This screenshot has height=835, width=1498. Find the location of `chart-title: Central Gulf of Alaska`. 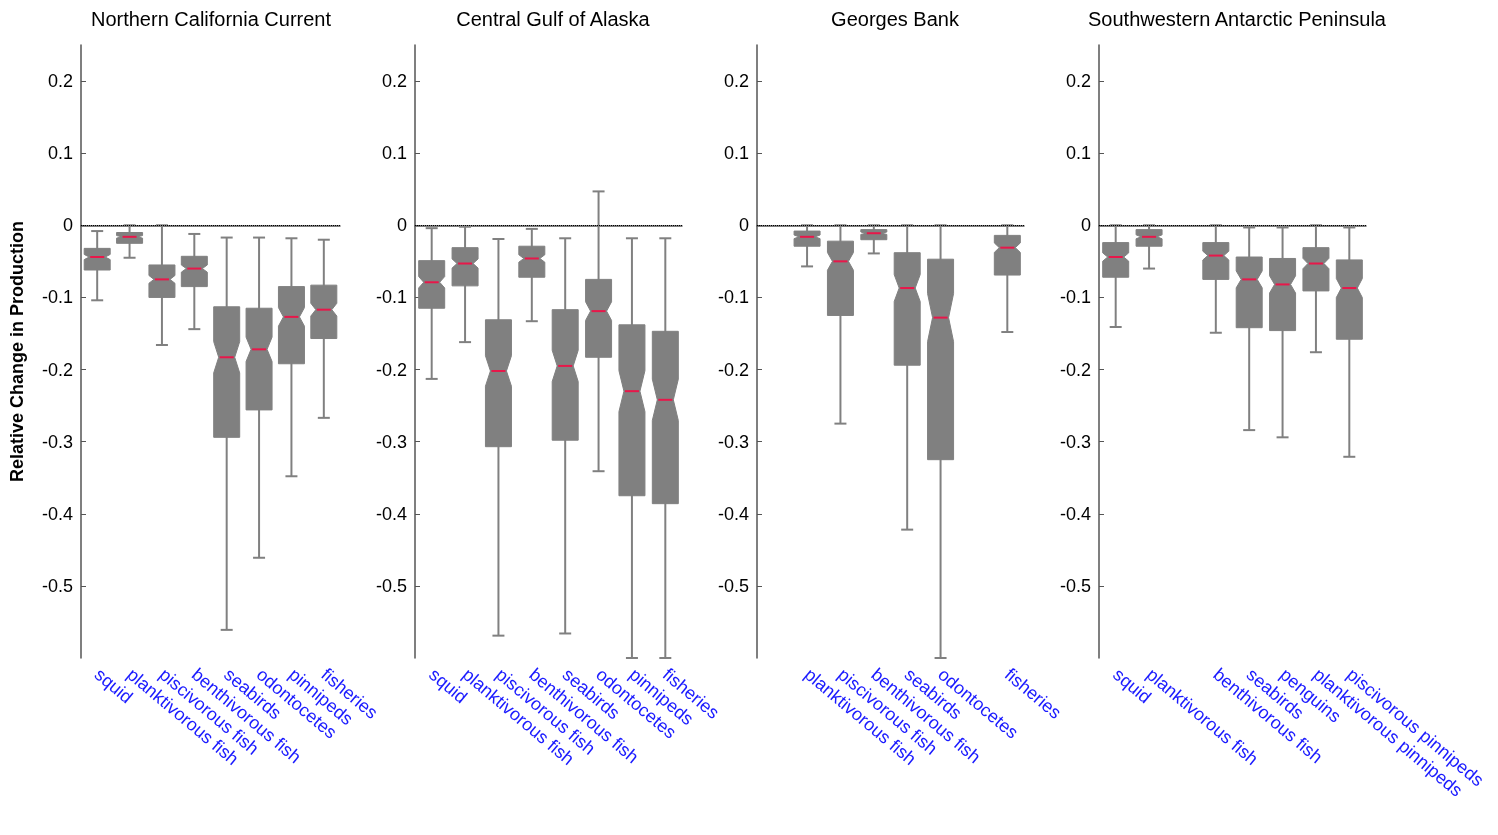

chart-title: Central Gulf of Alaska is located at coordinates (553, 19).